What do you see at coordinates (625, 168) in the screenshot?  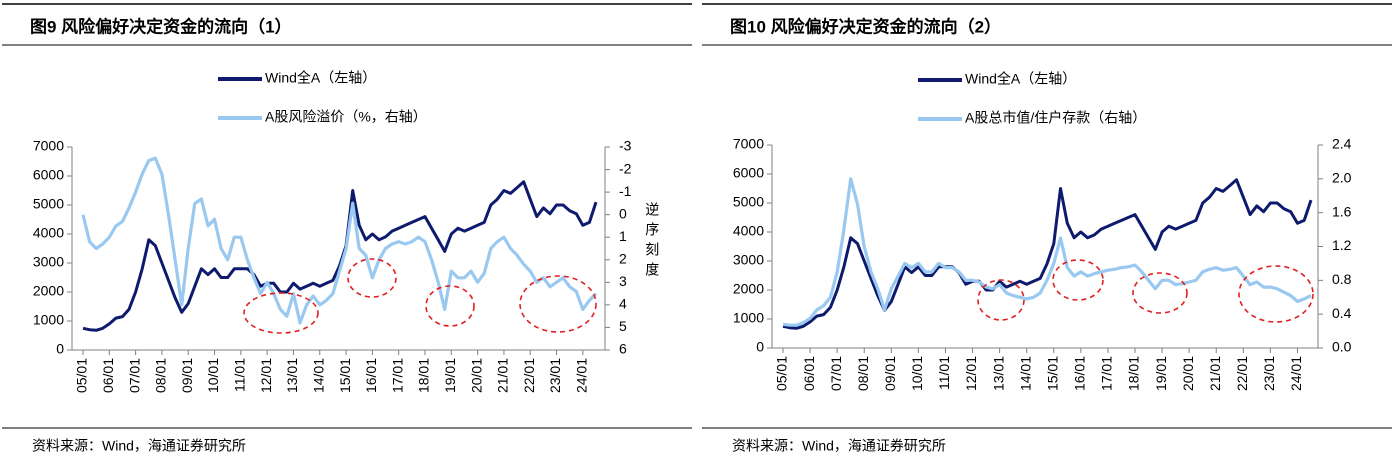 I see `y2-tick-label: -2` at bounding box center [625, 168].